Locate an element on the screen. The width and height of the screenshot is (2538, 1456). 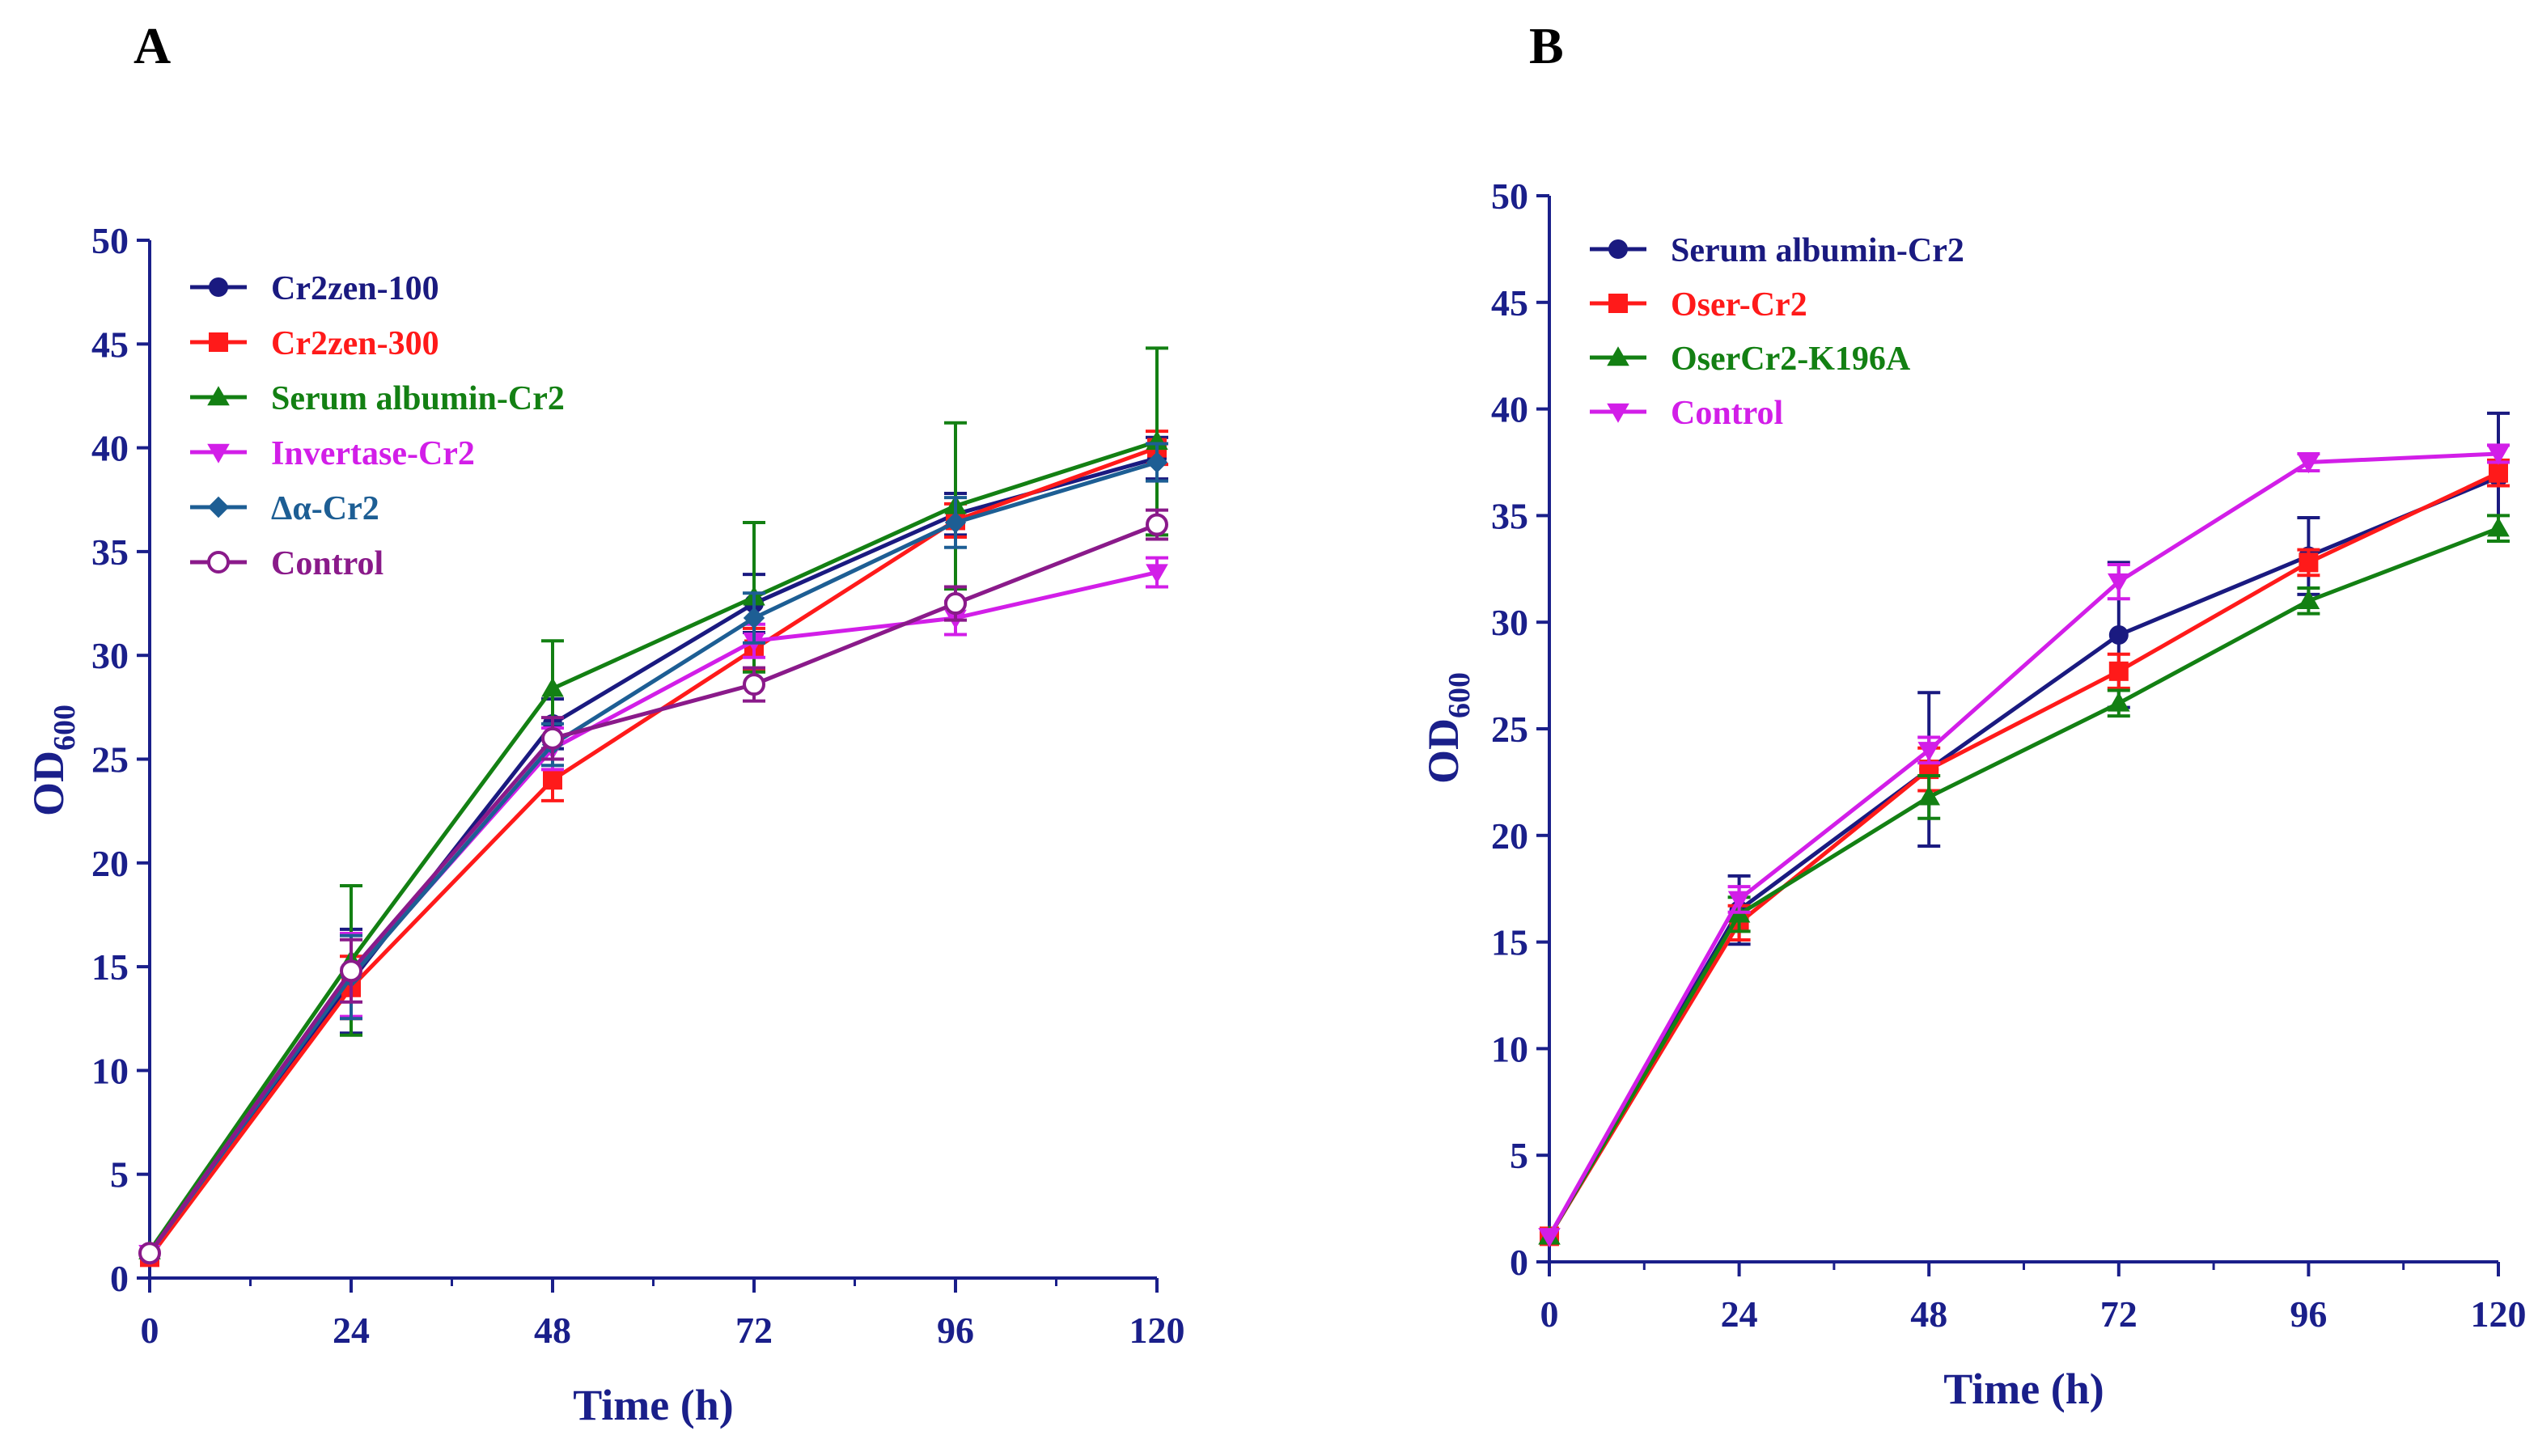
y-tick-label: 45 is located at coordinates (110, 344).